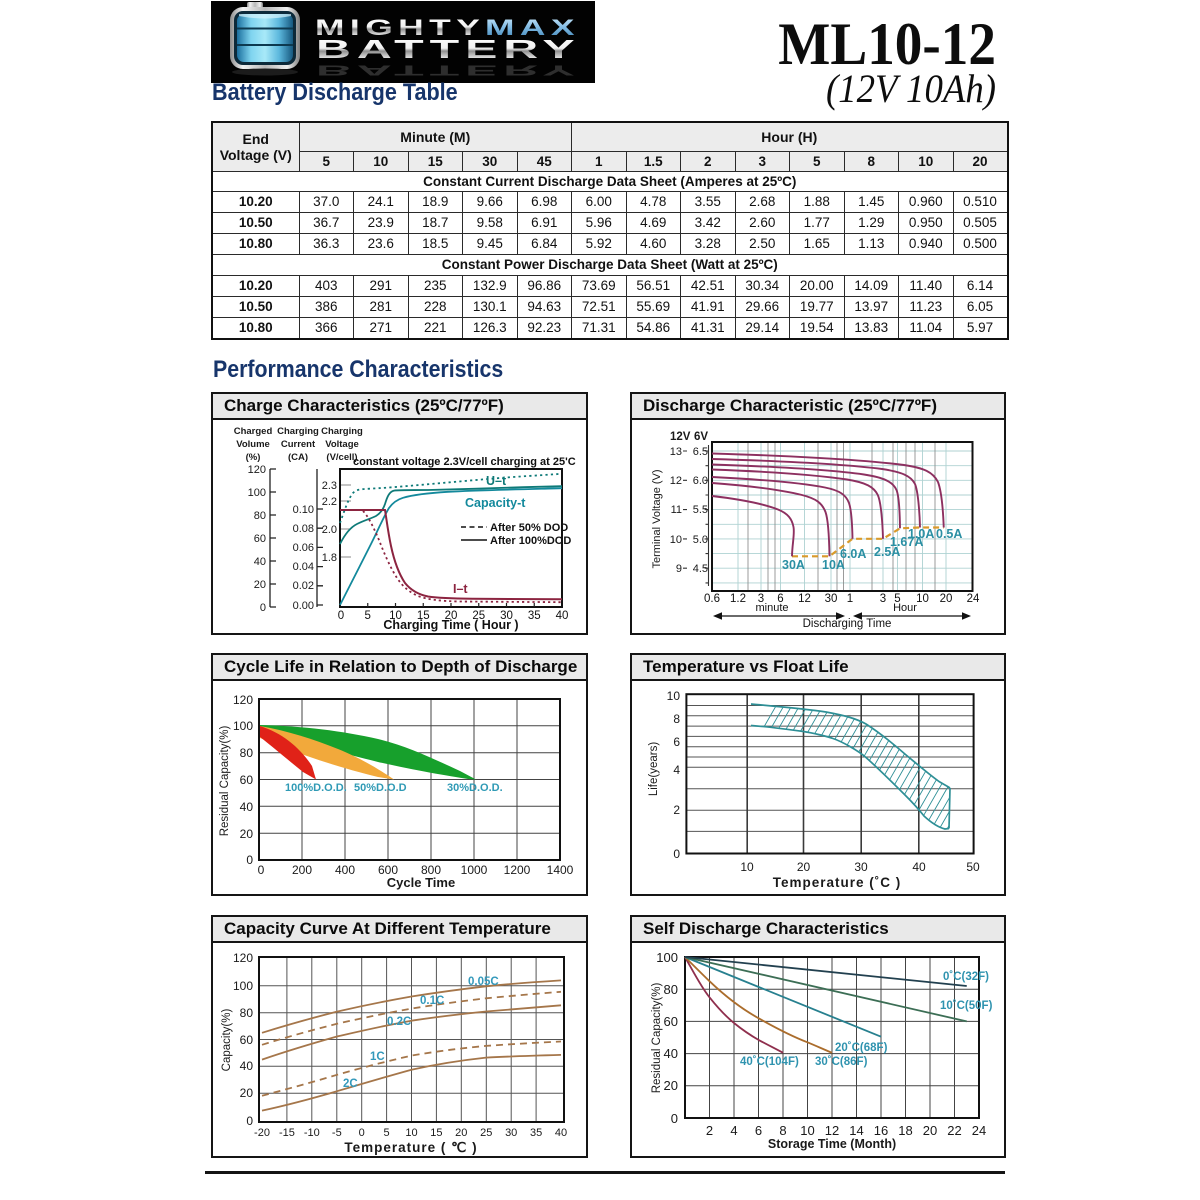 This screenshot has height=1200, width=1200. I want to click on svg-text: 2.5A, so click(887, 552).